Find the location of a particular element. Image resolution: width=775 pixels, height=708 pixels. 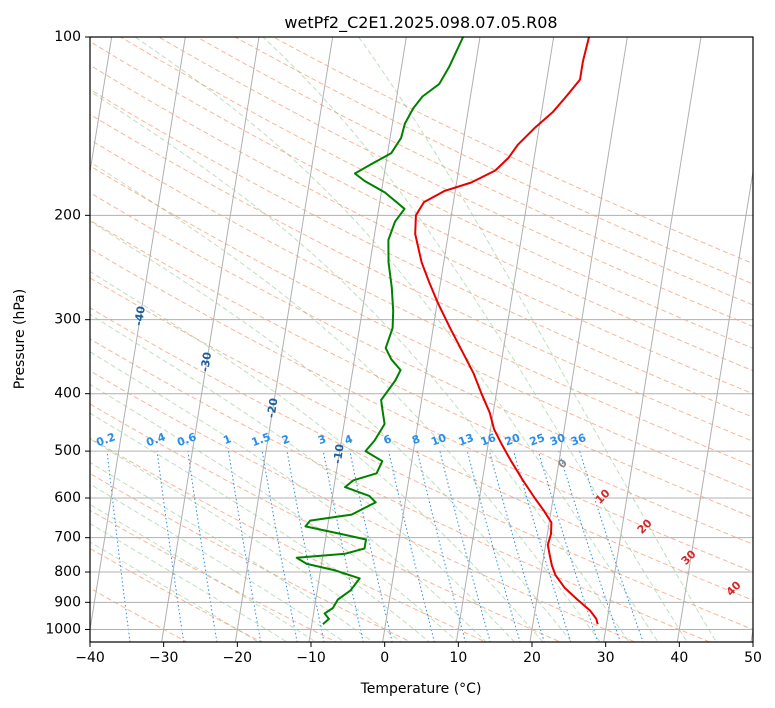

x-axis-label: Temperature (°C) is located at coordinates (421, 689).